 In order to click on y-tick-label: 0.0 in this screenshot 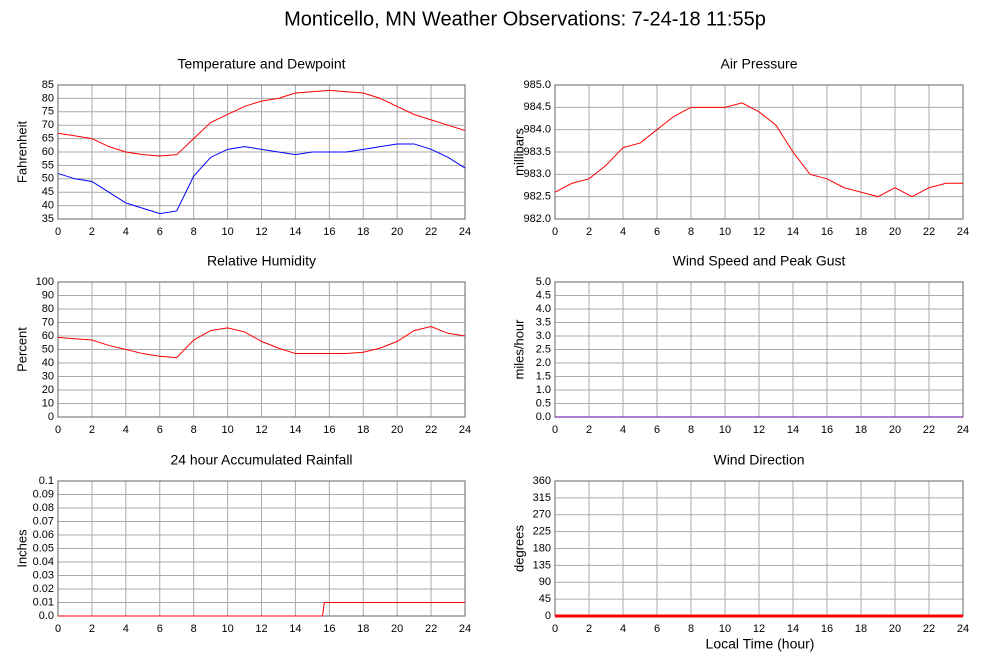, I will do `click(543, 417)`.